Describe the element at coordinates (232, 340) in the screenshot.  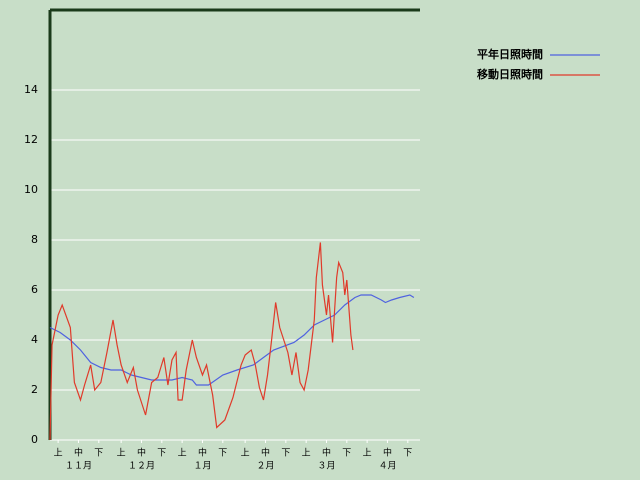
I see `series-line` at that location.